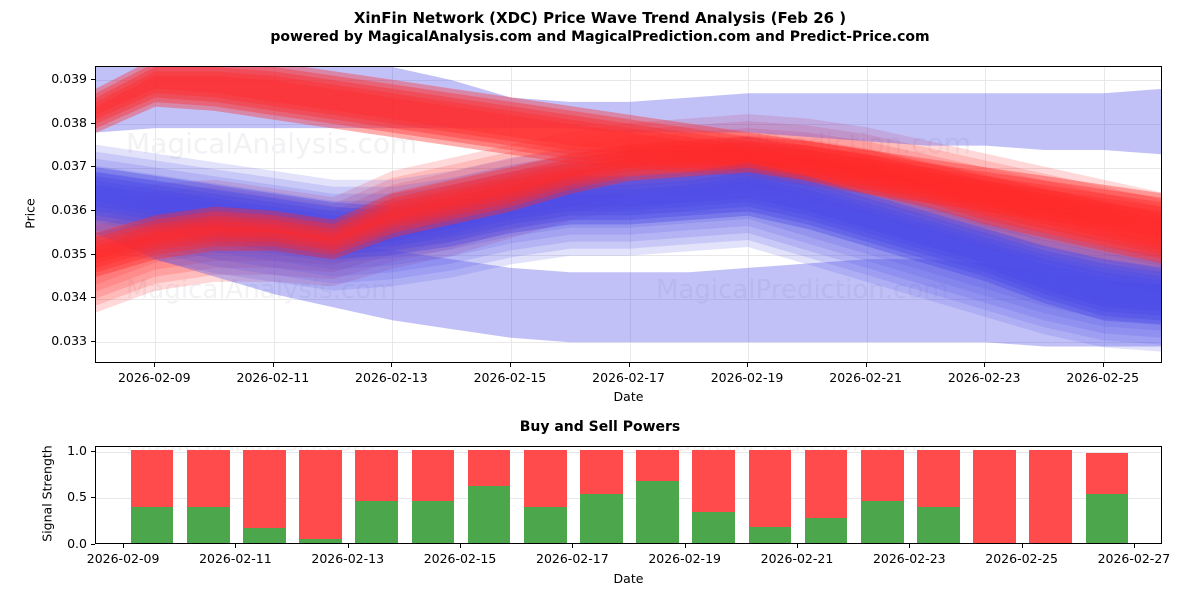 Image resolution: width=1200 pixels, height=600 pixels. I want to click on y-tick-label-price: 0.038, so click(69, 122).